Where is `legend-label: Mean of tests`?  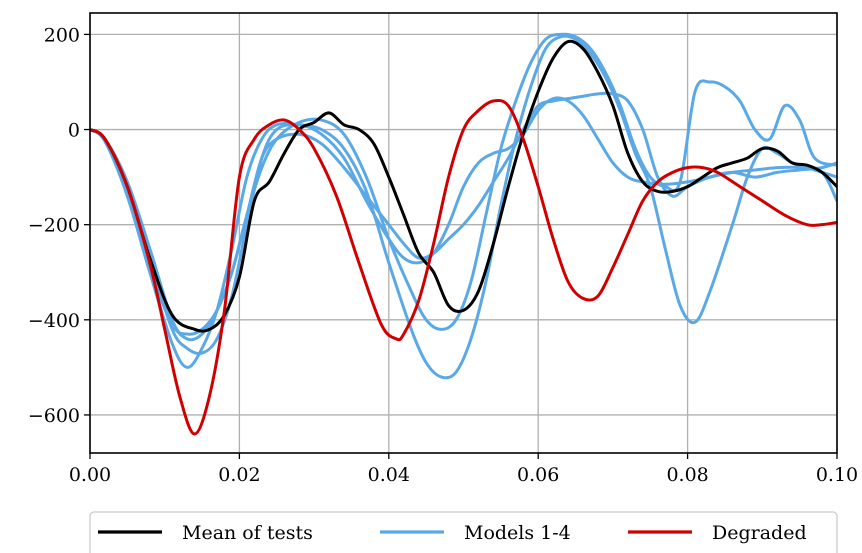
legend-label: Mean of tests is located at coordinates (247, 533).